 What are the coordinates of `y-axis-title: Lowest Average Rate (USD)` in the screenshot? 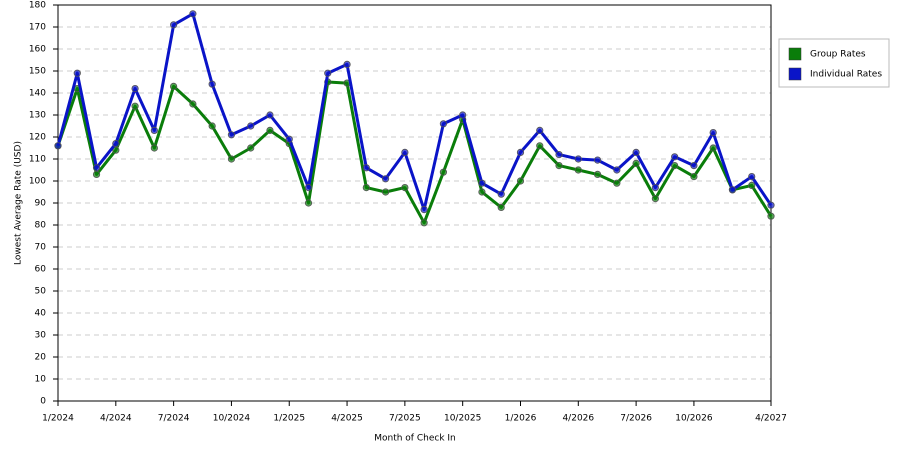 It's located at (19, 203).